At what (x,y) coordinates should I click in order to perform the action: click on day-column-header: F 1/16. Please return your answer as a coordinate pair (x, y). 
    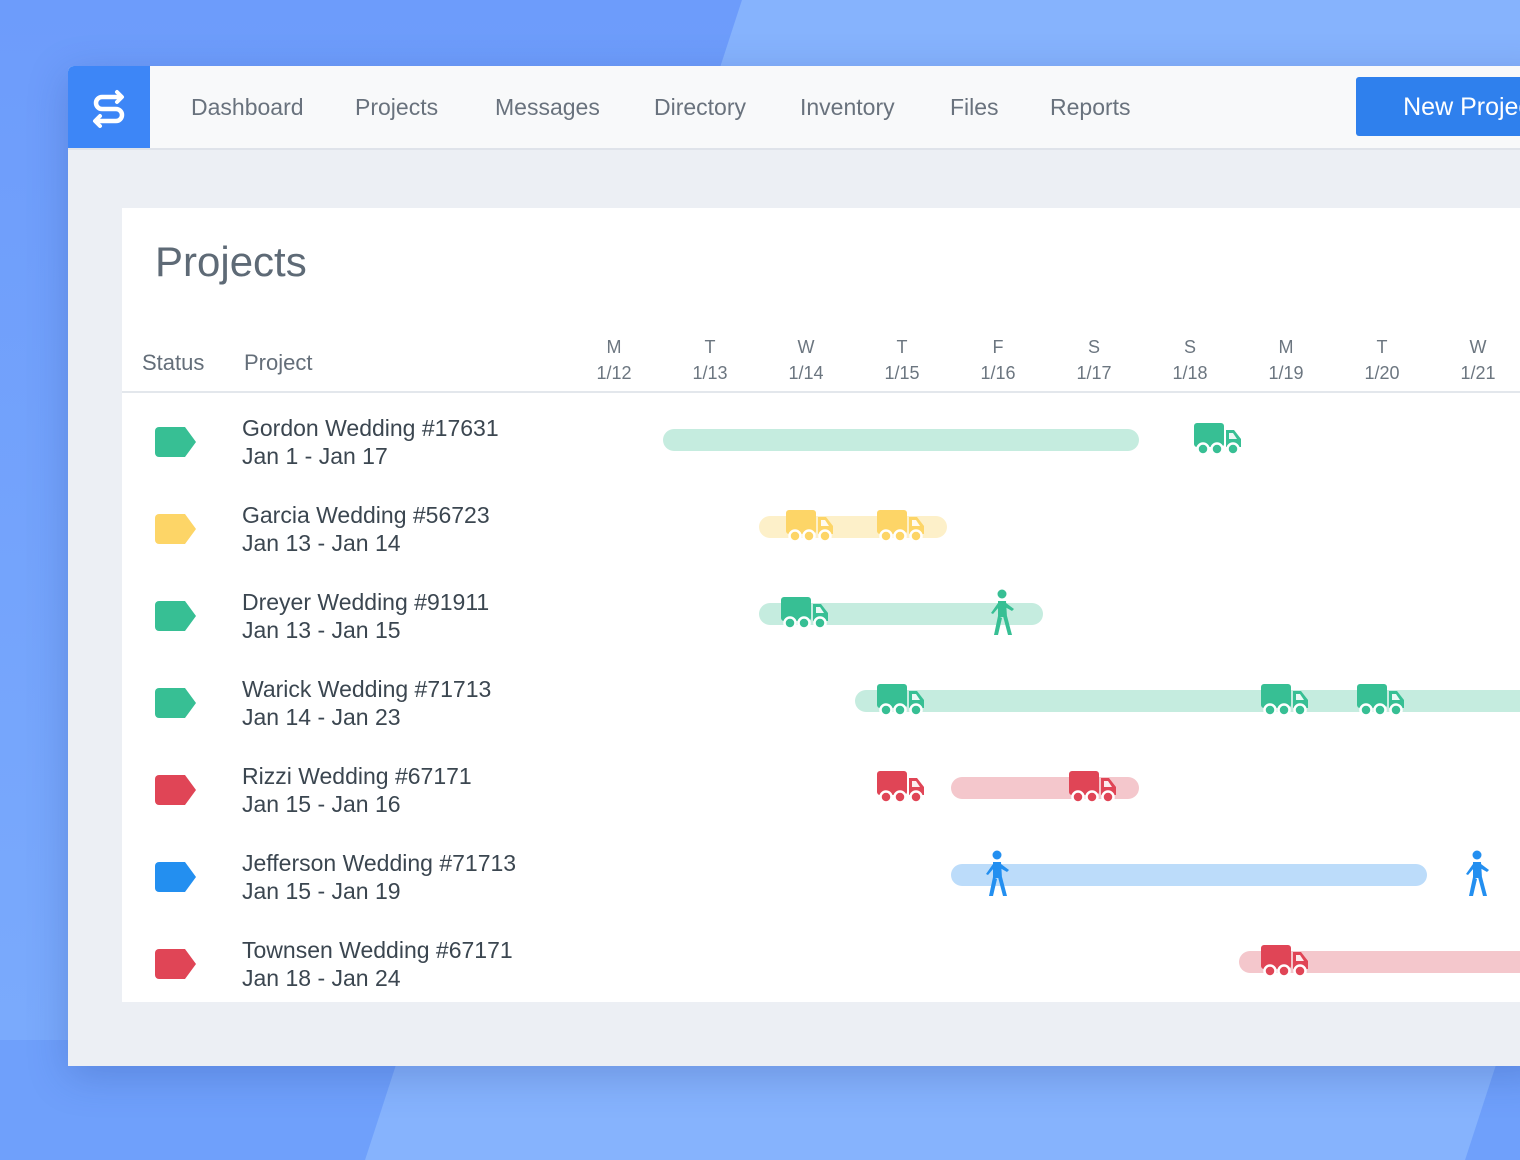
    Looking at the image, I should click on (998, 360).